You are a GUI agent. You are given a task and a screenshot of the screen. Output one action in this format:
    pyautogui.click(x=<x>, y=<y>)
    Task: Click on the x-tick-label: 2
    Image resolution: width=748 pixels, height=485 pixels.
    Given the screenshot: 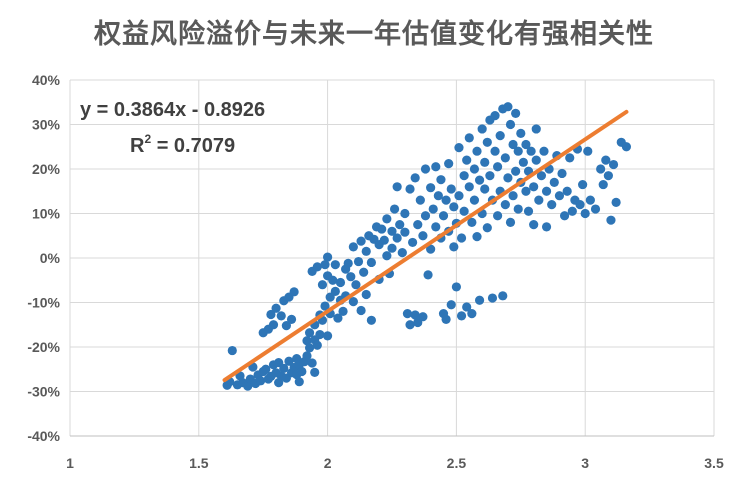 What is the action you would take?
    pyautogui.click(x=328, y=463)
    